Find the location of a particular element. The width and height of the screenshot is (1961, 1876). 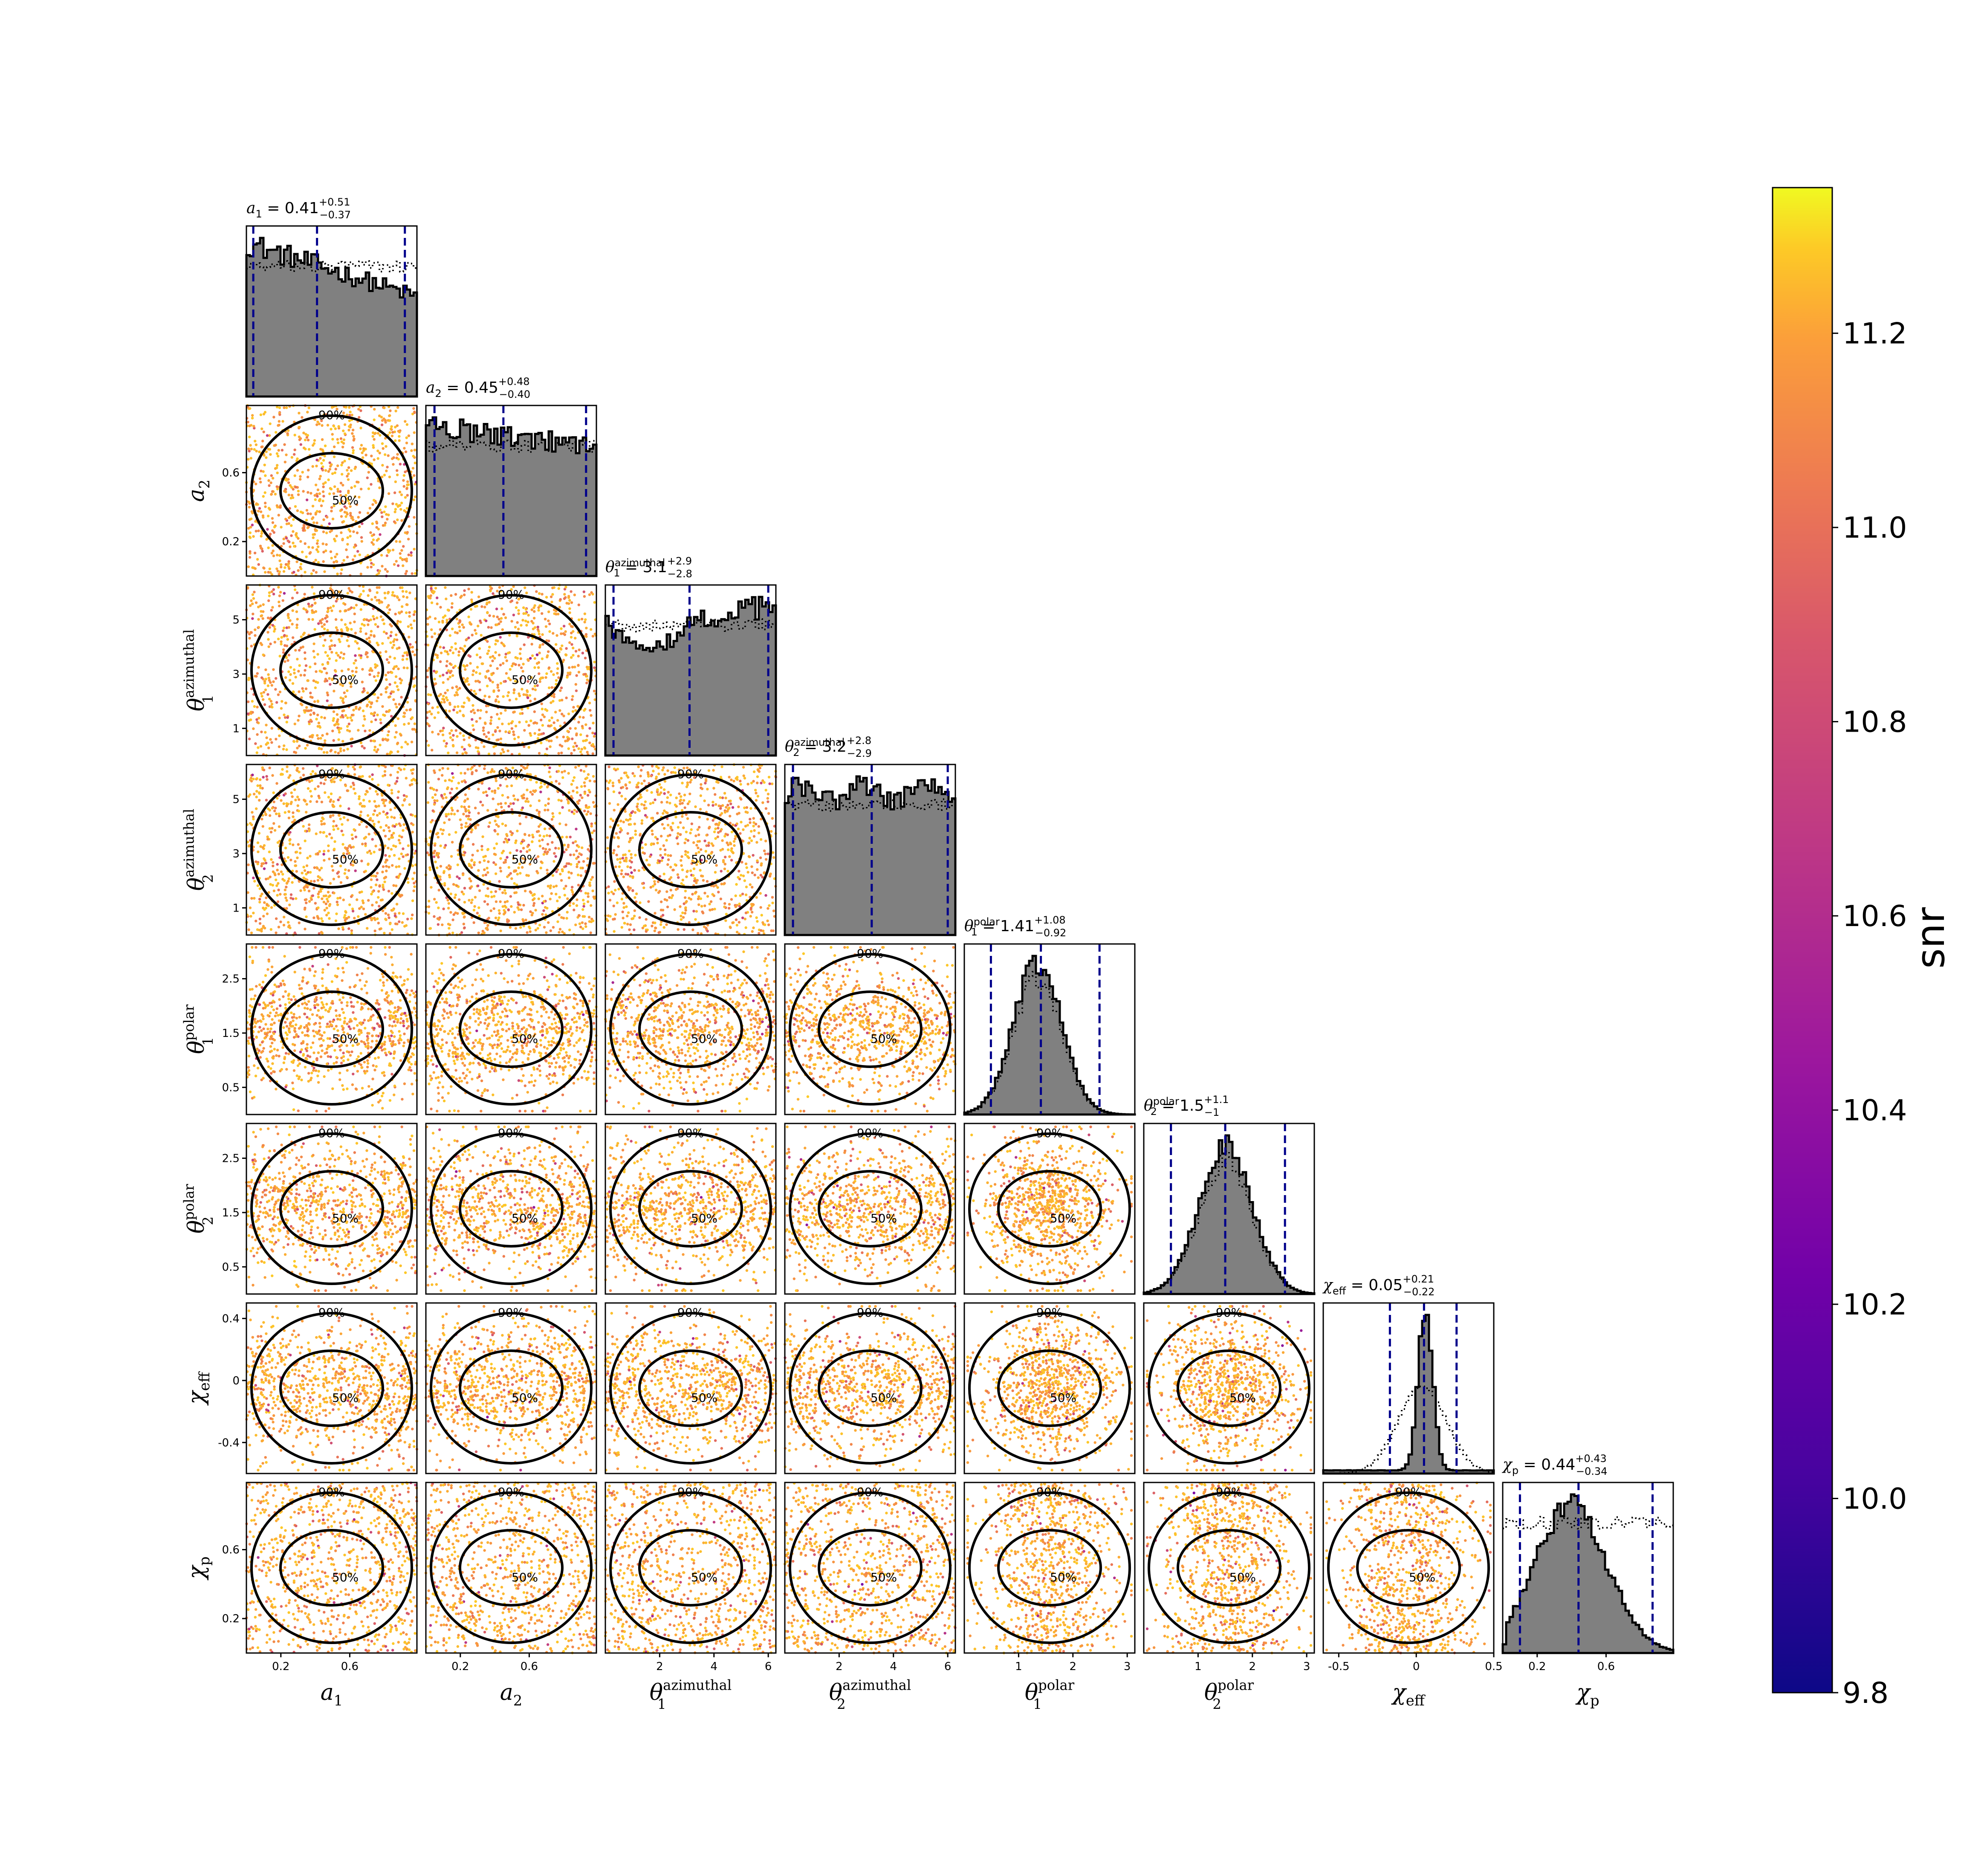

x-axis-label-theta2_az: θazimuthal 2 is located at coordinates (870, 1695).